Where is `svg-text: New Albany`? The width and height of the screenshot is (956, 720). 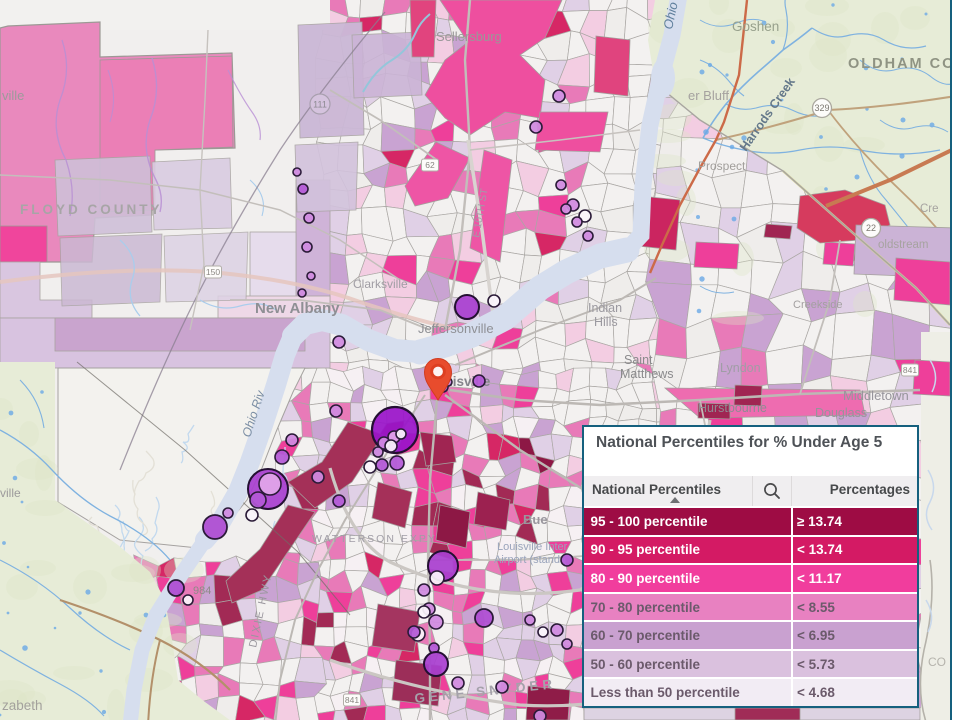 svg-text: New Albany is located at coordinates (297, 308).